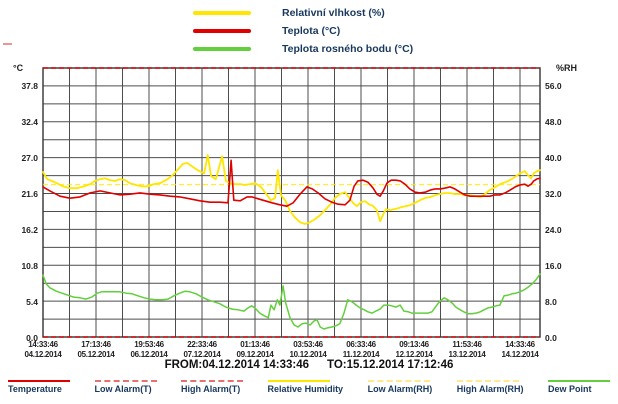 Image resolution: width=618 pixels, height=404 pixels. I want to click on series-toggle-high-alarm-t: High Alarm(T), so click(212, 387).